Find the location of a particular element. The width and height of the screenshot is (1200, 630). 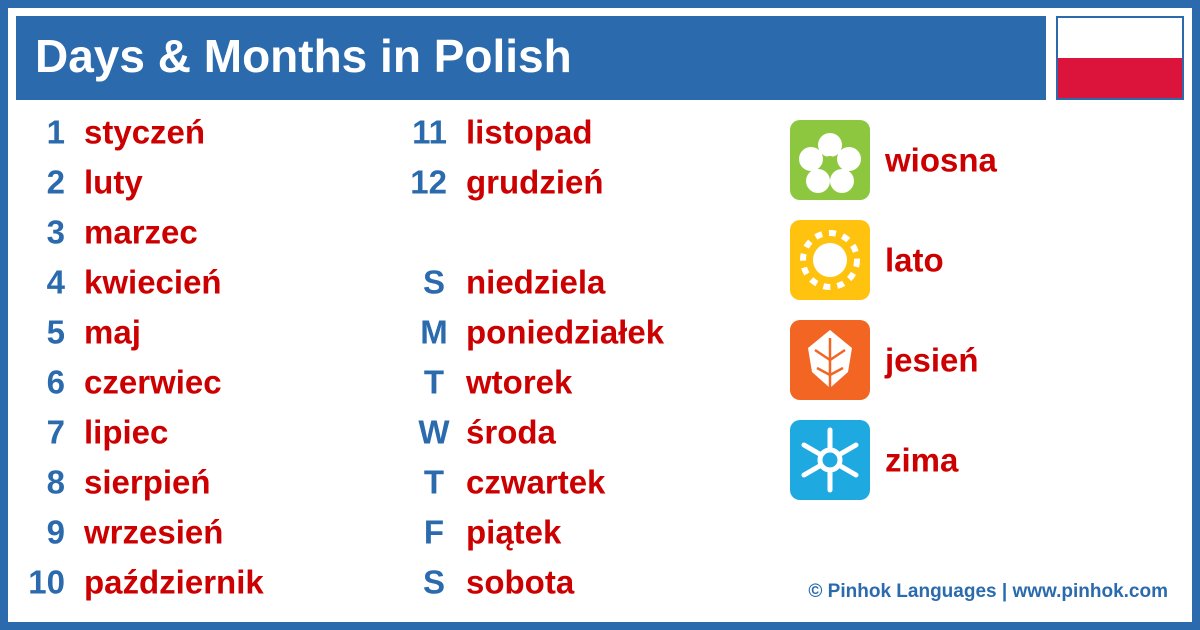

day-letter: F is located at coordinates (434, 532).